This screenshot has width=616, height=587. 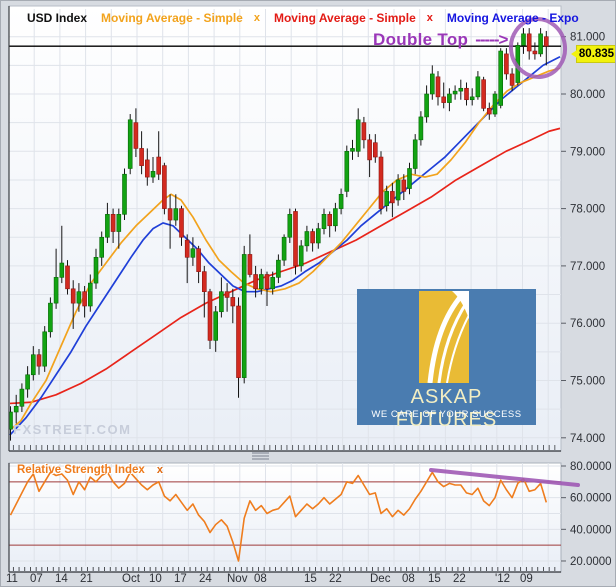 I want to click on double-top-label: Double Top, so click(x=421, y=39).